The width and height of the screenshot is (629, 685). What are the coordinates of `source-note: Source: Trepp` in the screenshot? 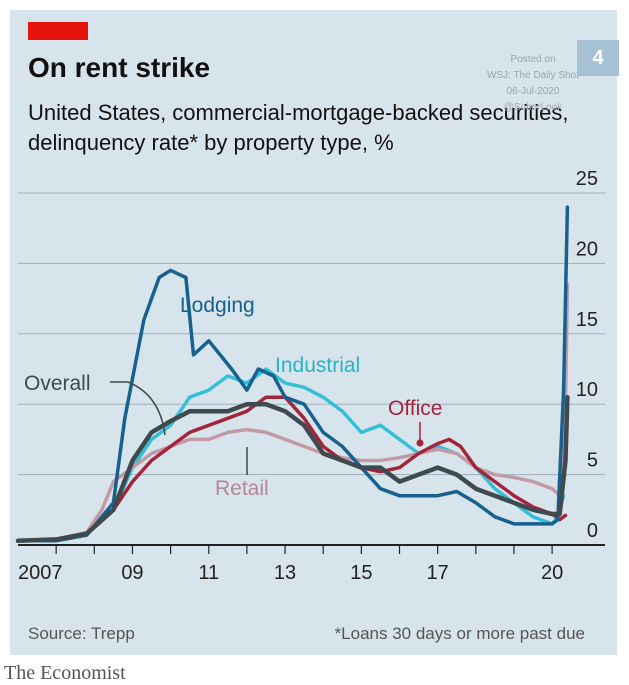 It's located at (81, 633).